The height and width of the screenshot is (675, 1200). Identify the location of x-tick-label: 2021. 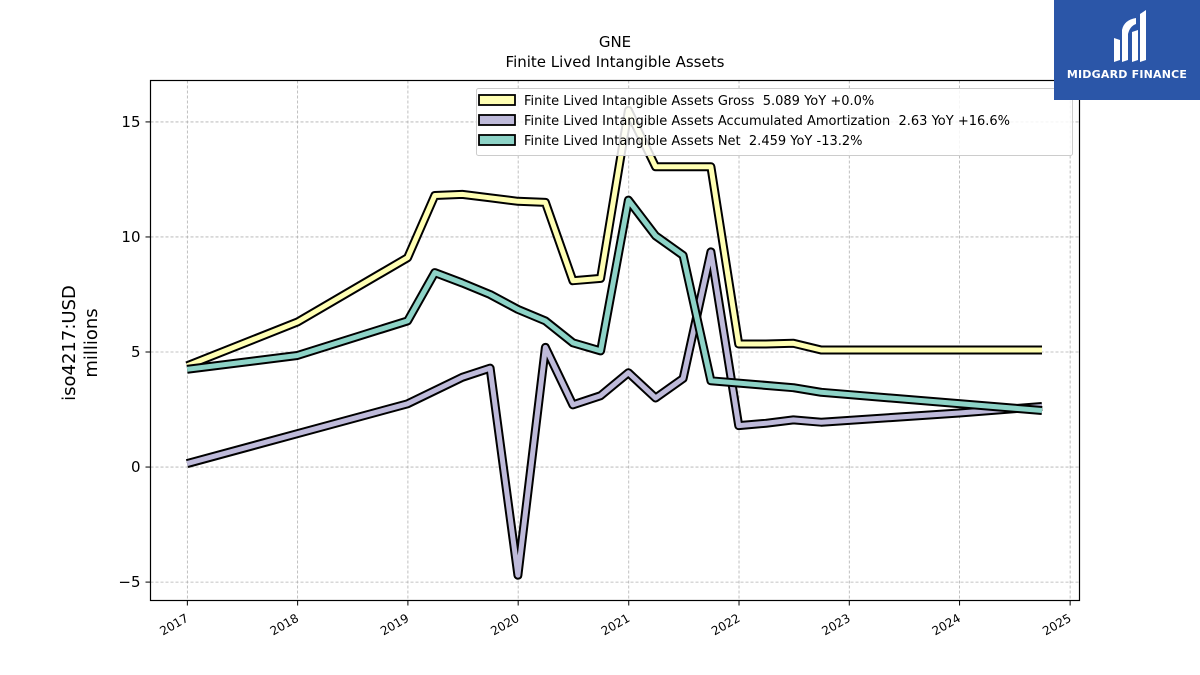
(615, 624).